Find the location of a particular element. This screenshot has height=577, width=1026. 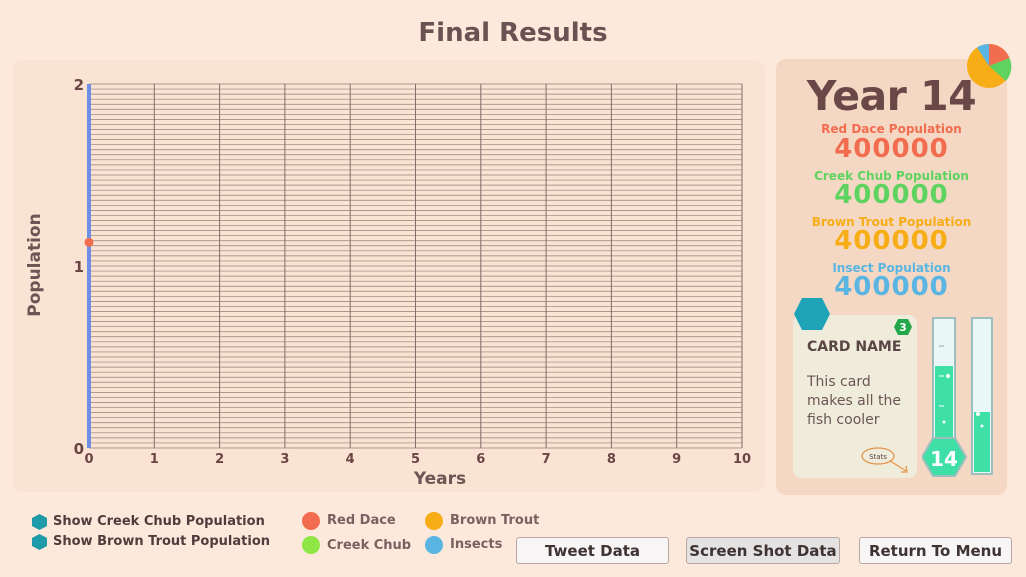

x-tick-label: 2 is located at coordinates (219, 459).